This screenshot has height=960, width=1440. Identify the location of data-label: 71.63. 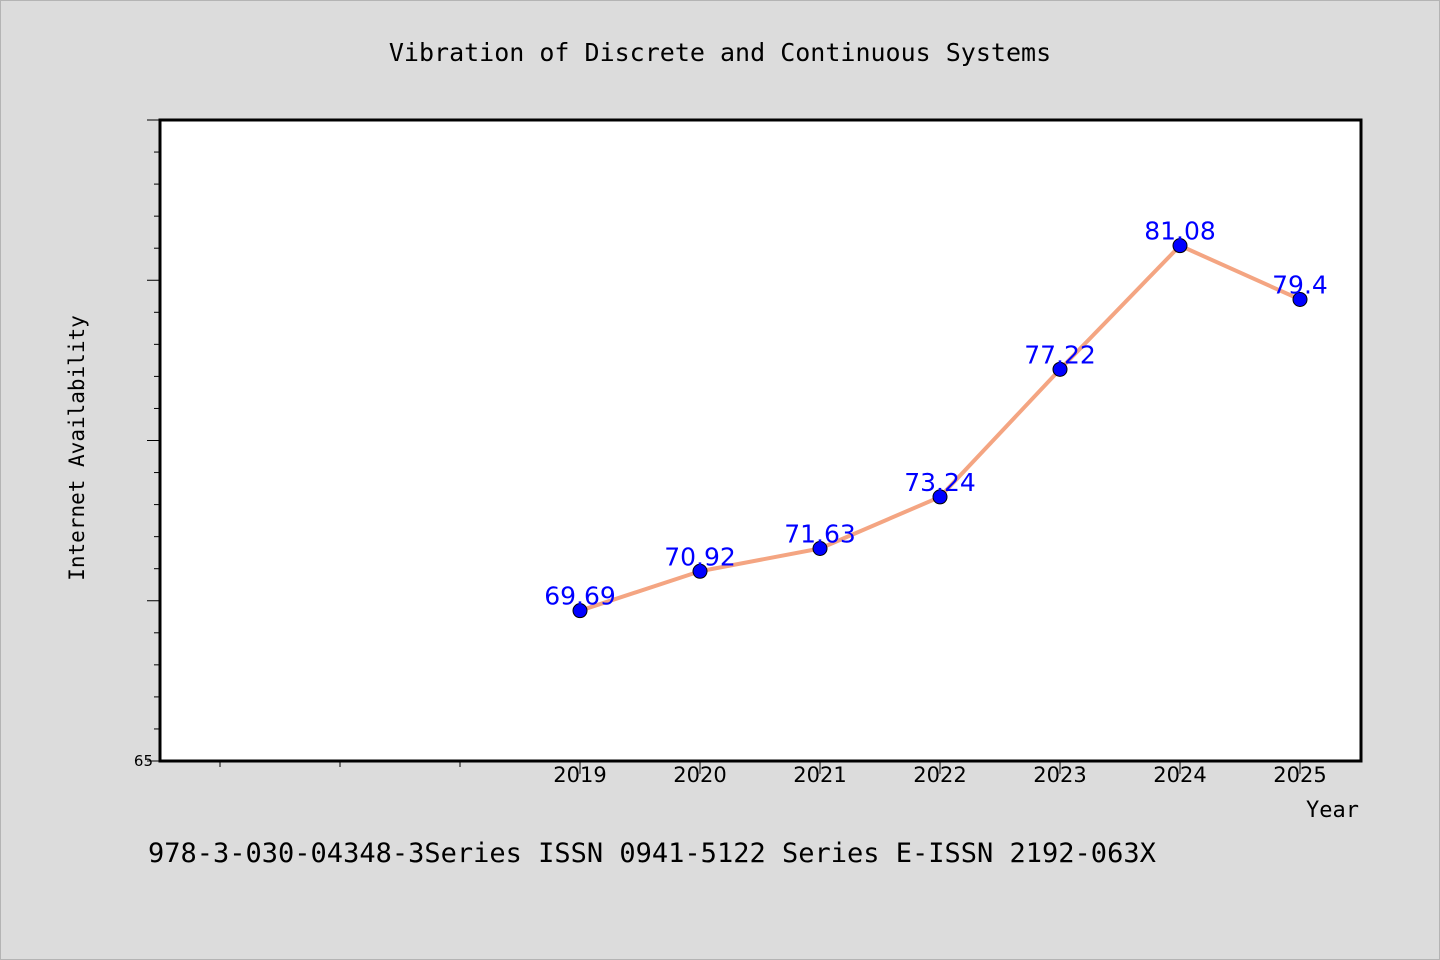
(820, 534).